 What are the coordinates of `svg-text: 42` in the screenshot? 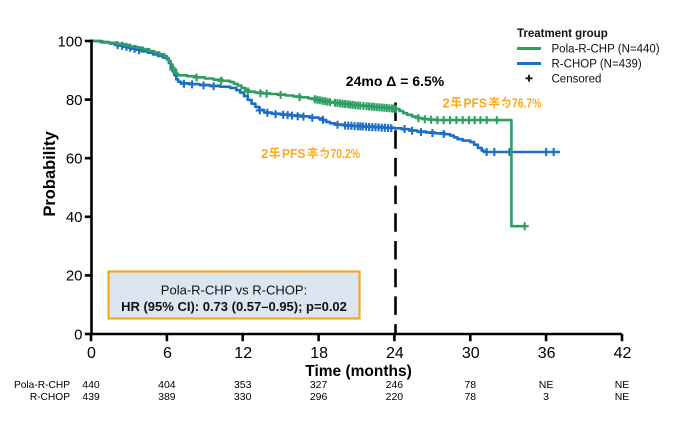 It's located at (623, 353).